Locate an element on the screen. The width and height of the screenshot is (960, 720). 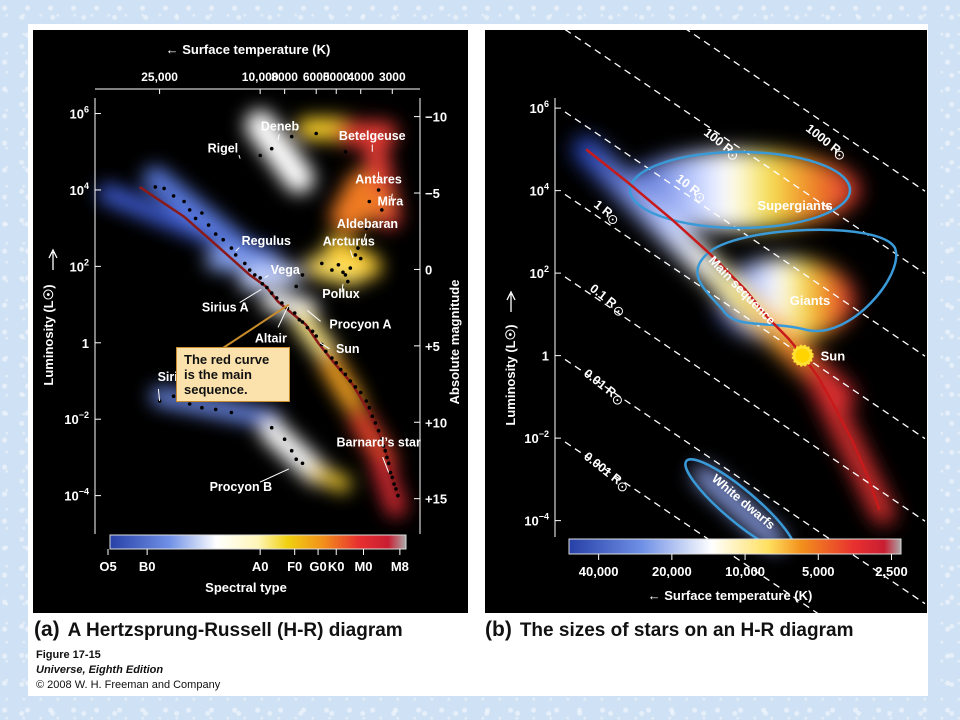
caption-b-text: The sizes of stars on an H-R diagram is located at coordinates (686, 630).